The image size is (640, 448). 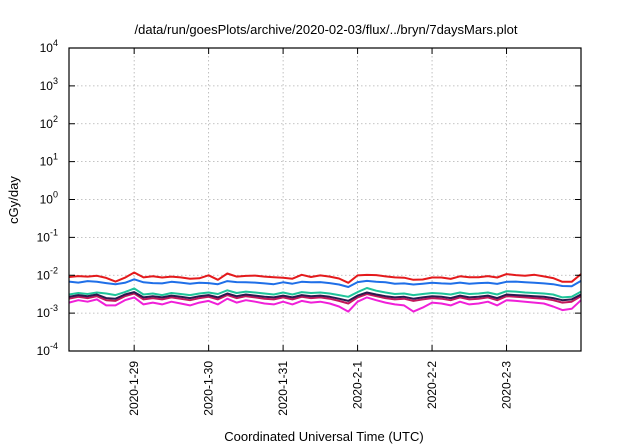 What do you see at coordinates (134, 388) in the screenshot?
I see `x-tick-label: 2020-1-29` at bounding box center [134, 388].